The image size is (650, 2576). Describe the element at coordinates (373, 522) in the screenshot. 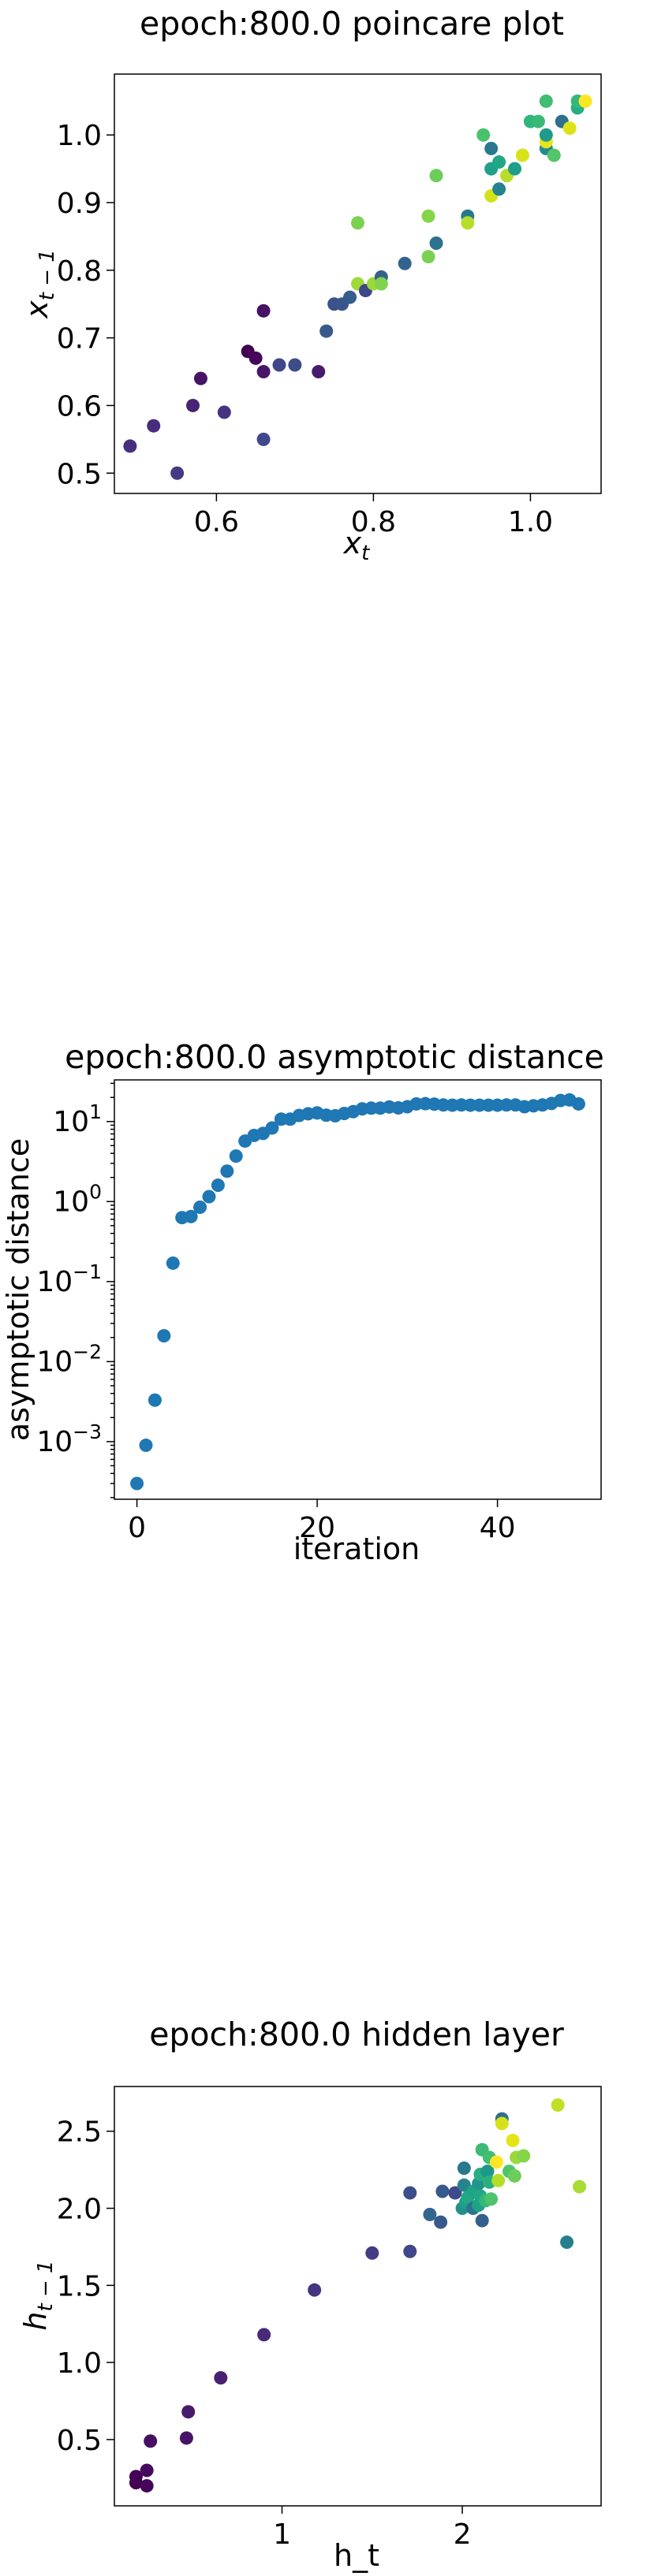

I see `x-tick-label: 0.8` at that location.